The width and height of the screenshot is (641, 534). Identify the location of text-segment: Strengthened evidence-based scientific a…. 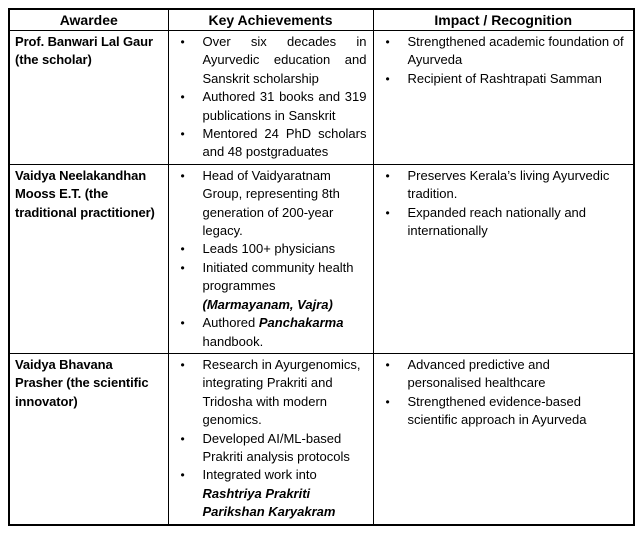
(497, 410).